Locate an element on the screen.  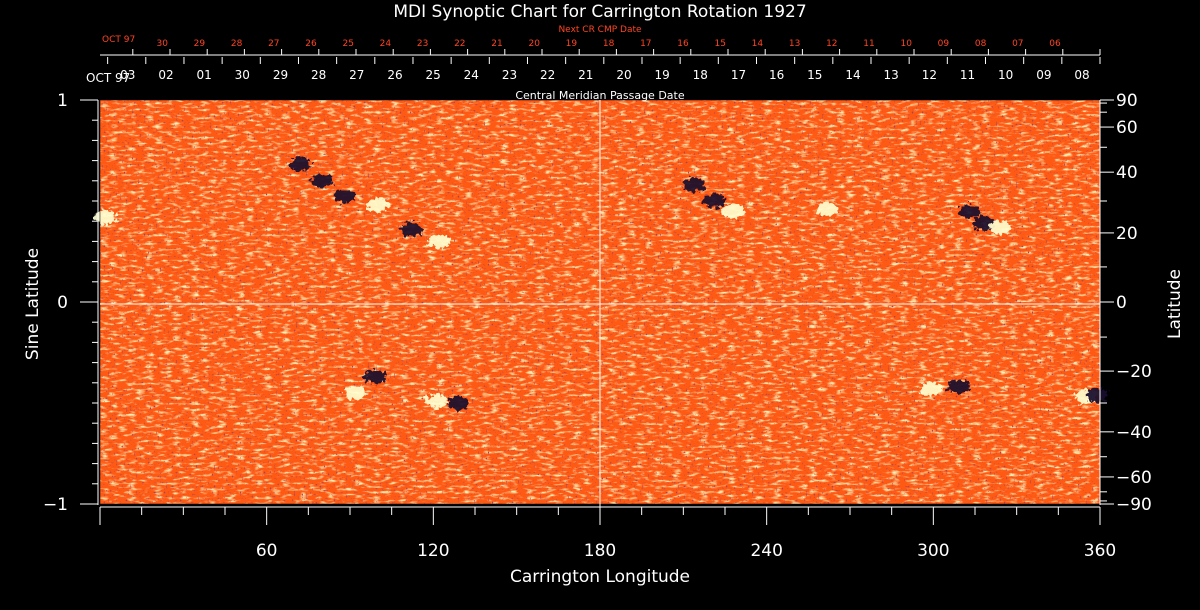
cmp-date-label: 21 is located at coordinates (585, 75).